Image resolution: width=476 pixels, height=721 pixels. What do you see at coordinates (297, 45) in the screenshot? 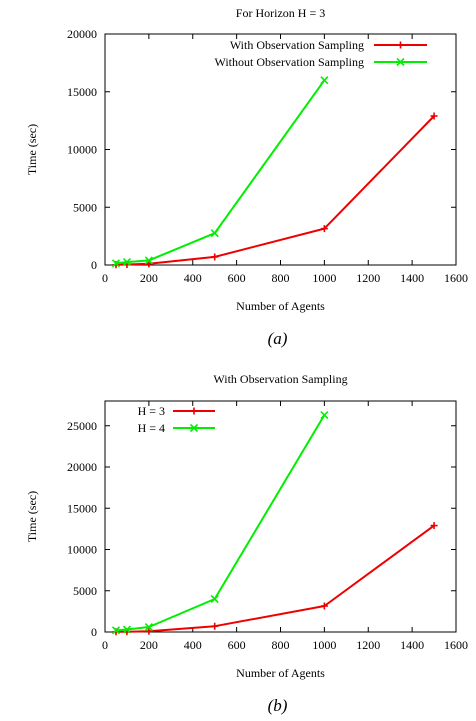
I see `legend-label: With Observation Sampling` at bounding box center [297, 45].